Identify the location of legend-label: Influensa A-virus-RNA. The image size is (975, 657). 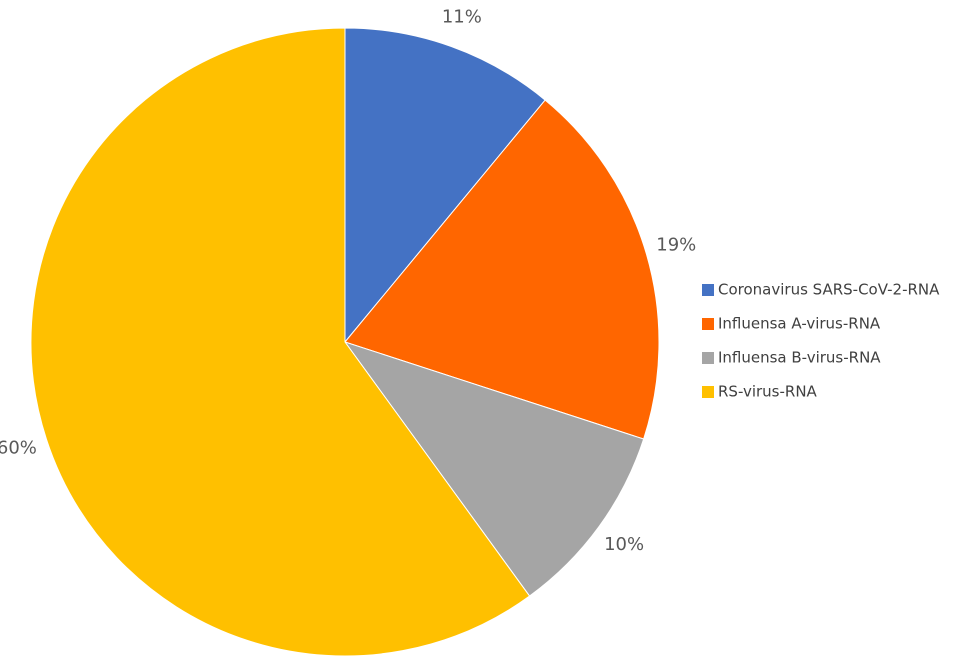
(799, 324).